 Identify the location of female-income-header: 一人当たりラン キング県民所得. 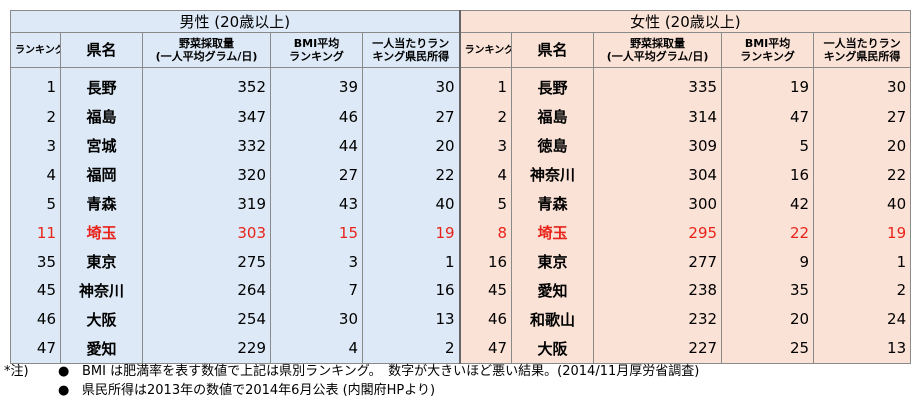
(862, 50).